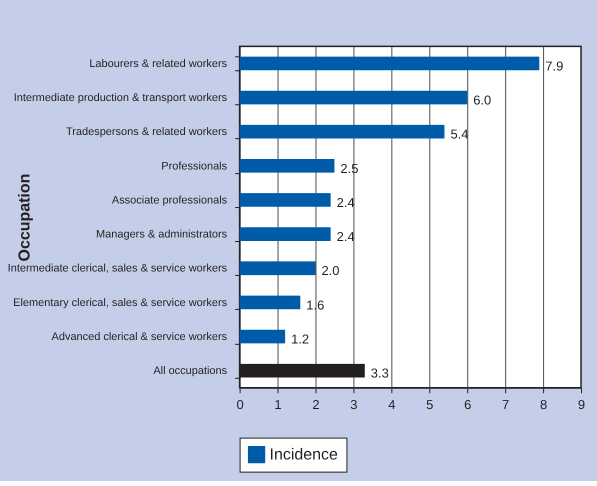 The width and height of the screenshot is (597, 486). Describe the element at coordinates (430, 404) in the screenshot. I see `x-tick-label: 5` at that location.